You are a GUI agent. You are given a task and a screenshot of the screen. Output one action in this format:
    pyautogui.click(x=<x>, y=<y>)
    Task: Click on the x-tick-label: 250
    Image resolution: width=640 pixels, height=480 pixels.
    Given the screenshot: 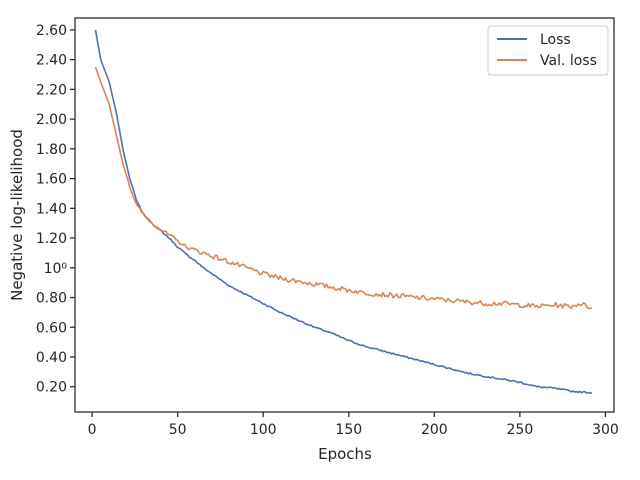 What is the action you would take?
    pyautogui.click(x=520, y=430)
    